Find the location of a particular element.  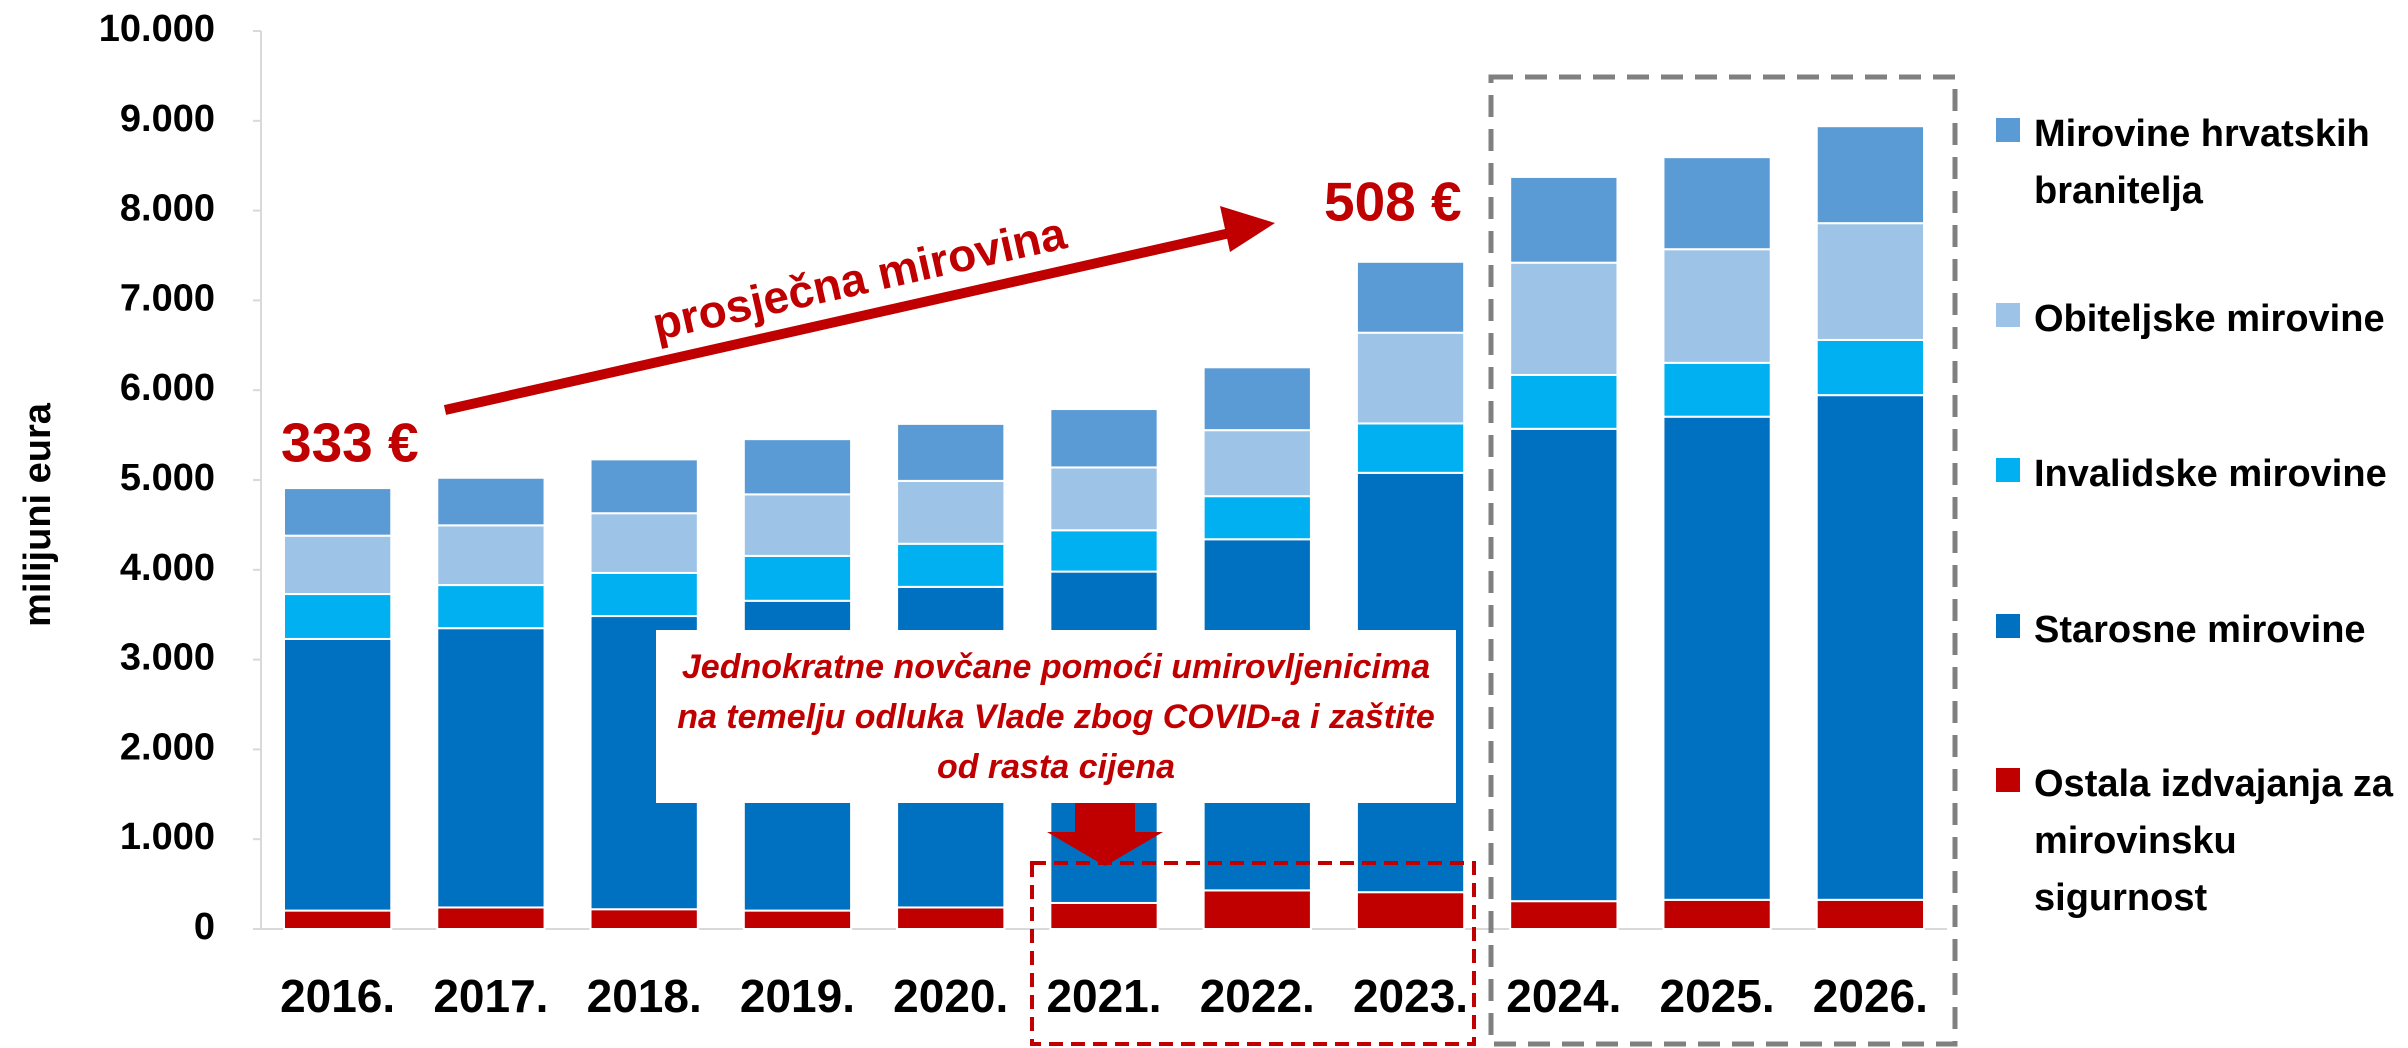

arrow-head is located at coordinates (1247, 229).